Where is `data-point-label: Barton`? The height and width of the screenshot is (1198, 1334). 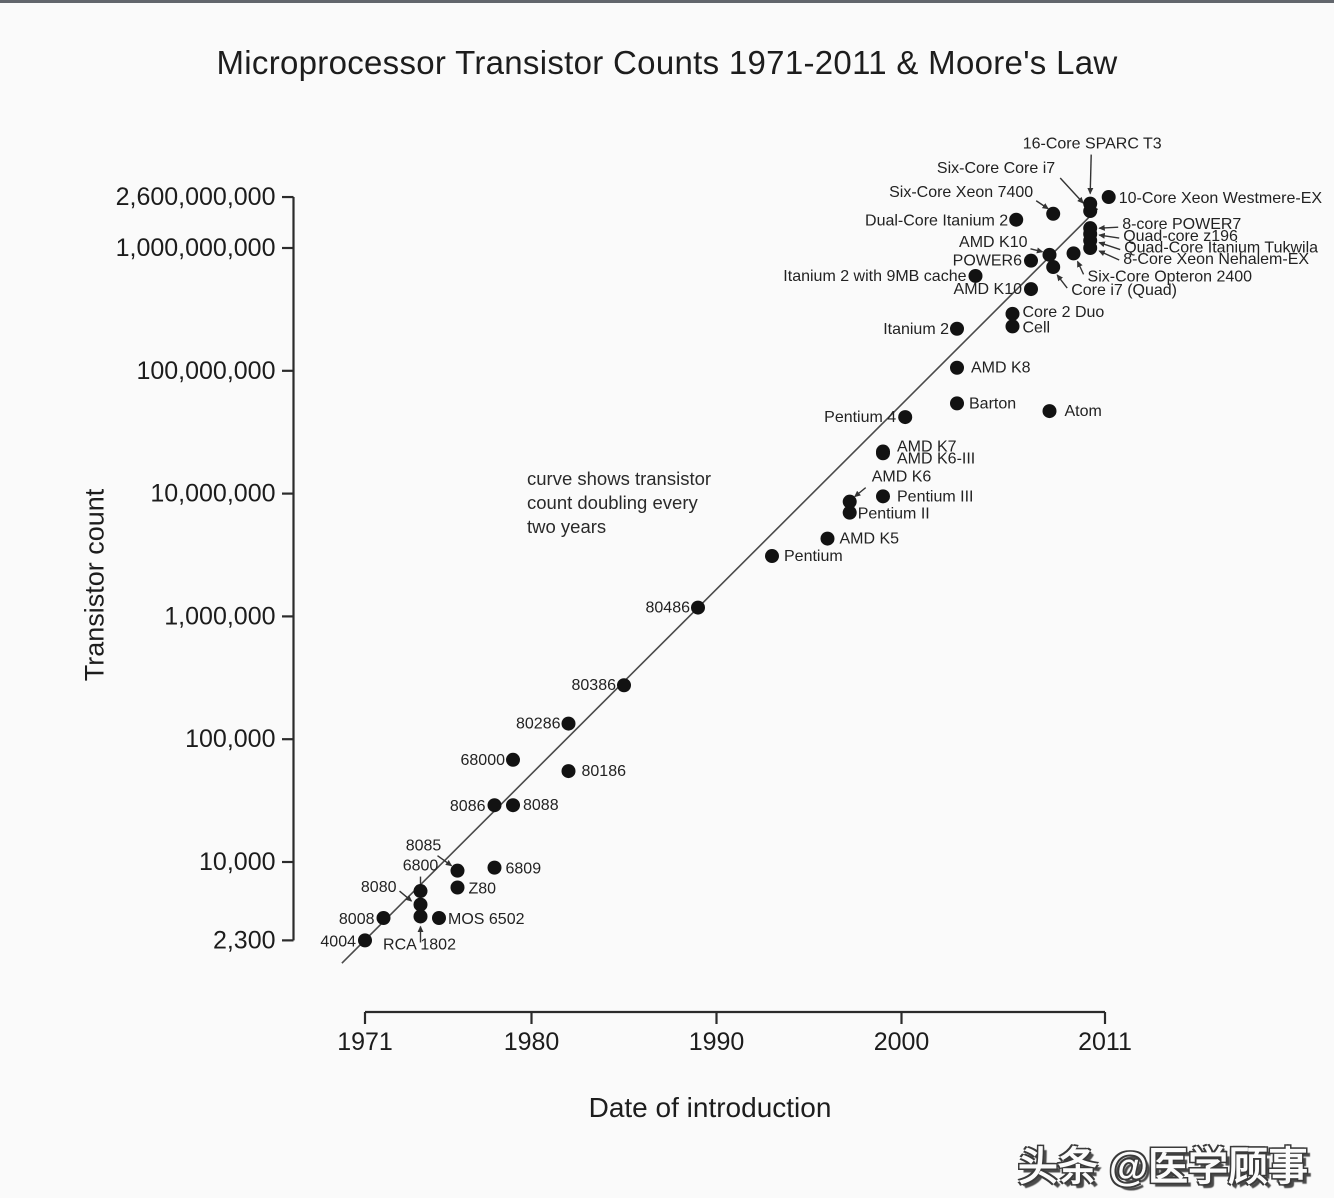
data-point-label: Barton is located at coordinates (992, 403).